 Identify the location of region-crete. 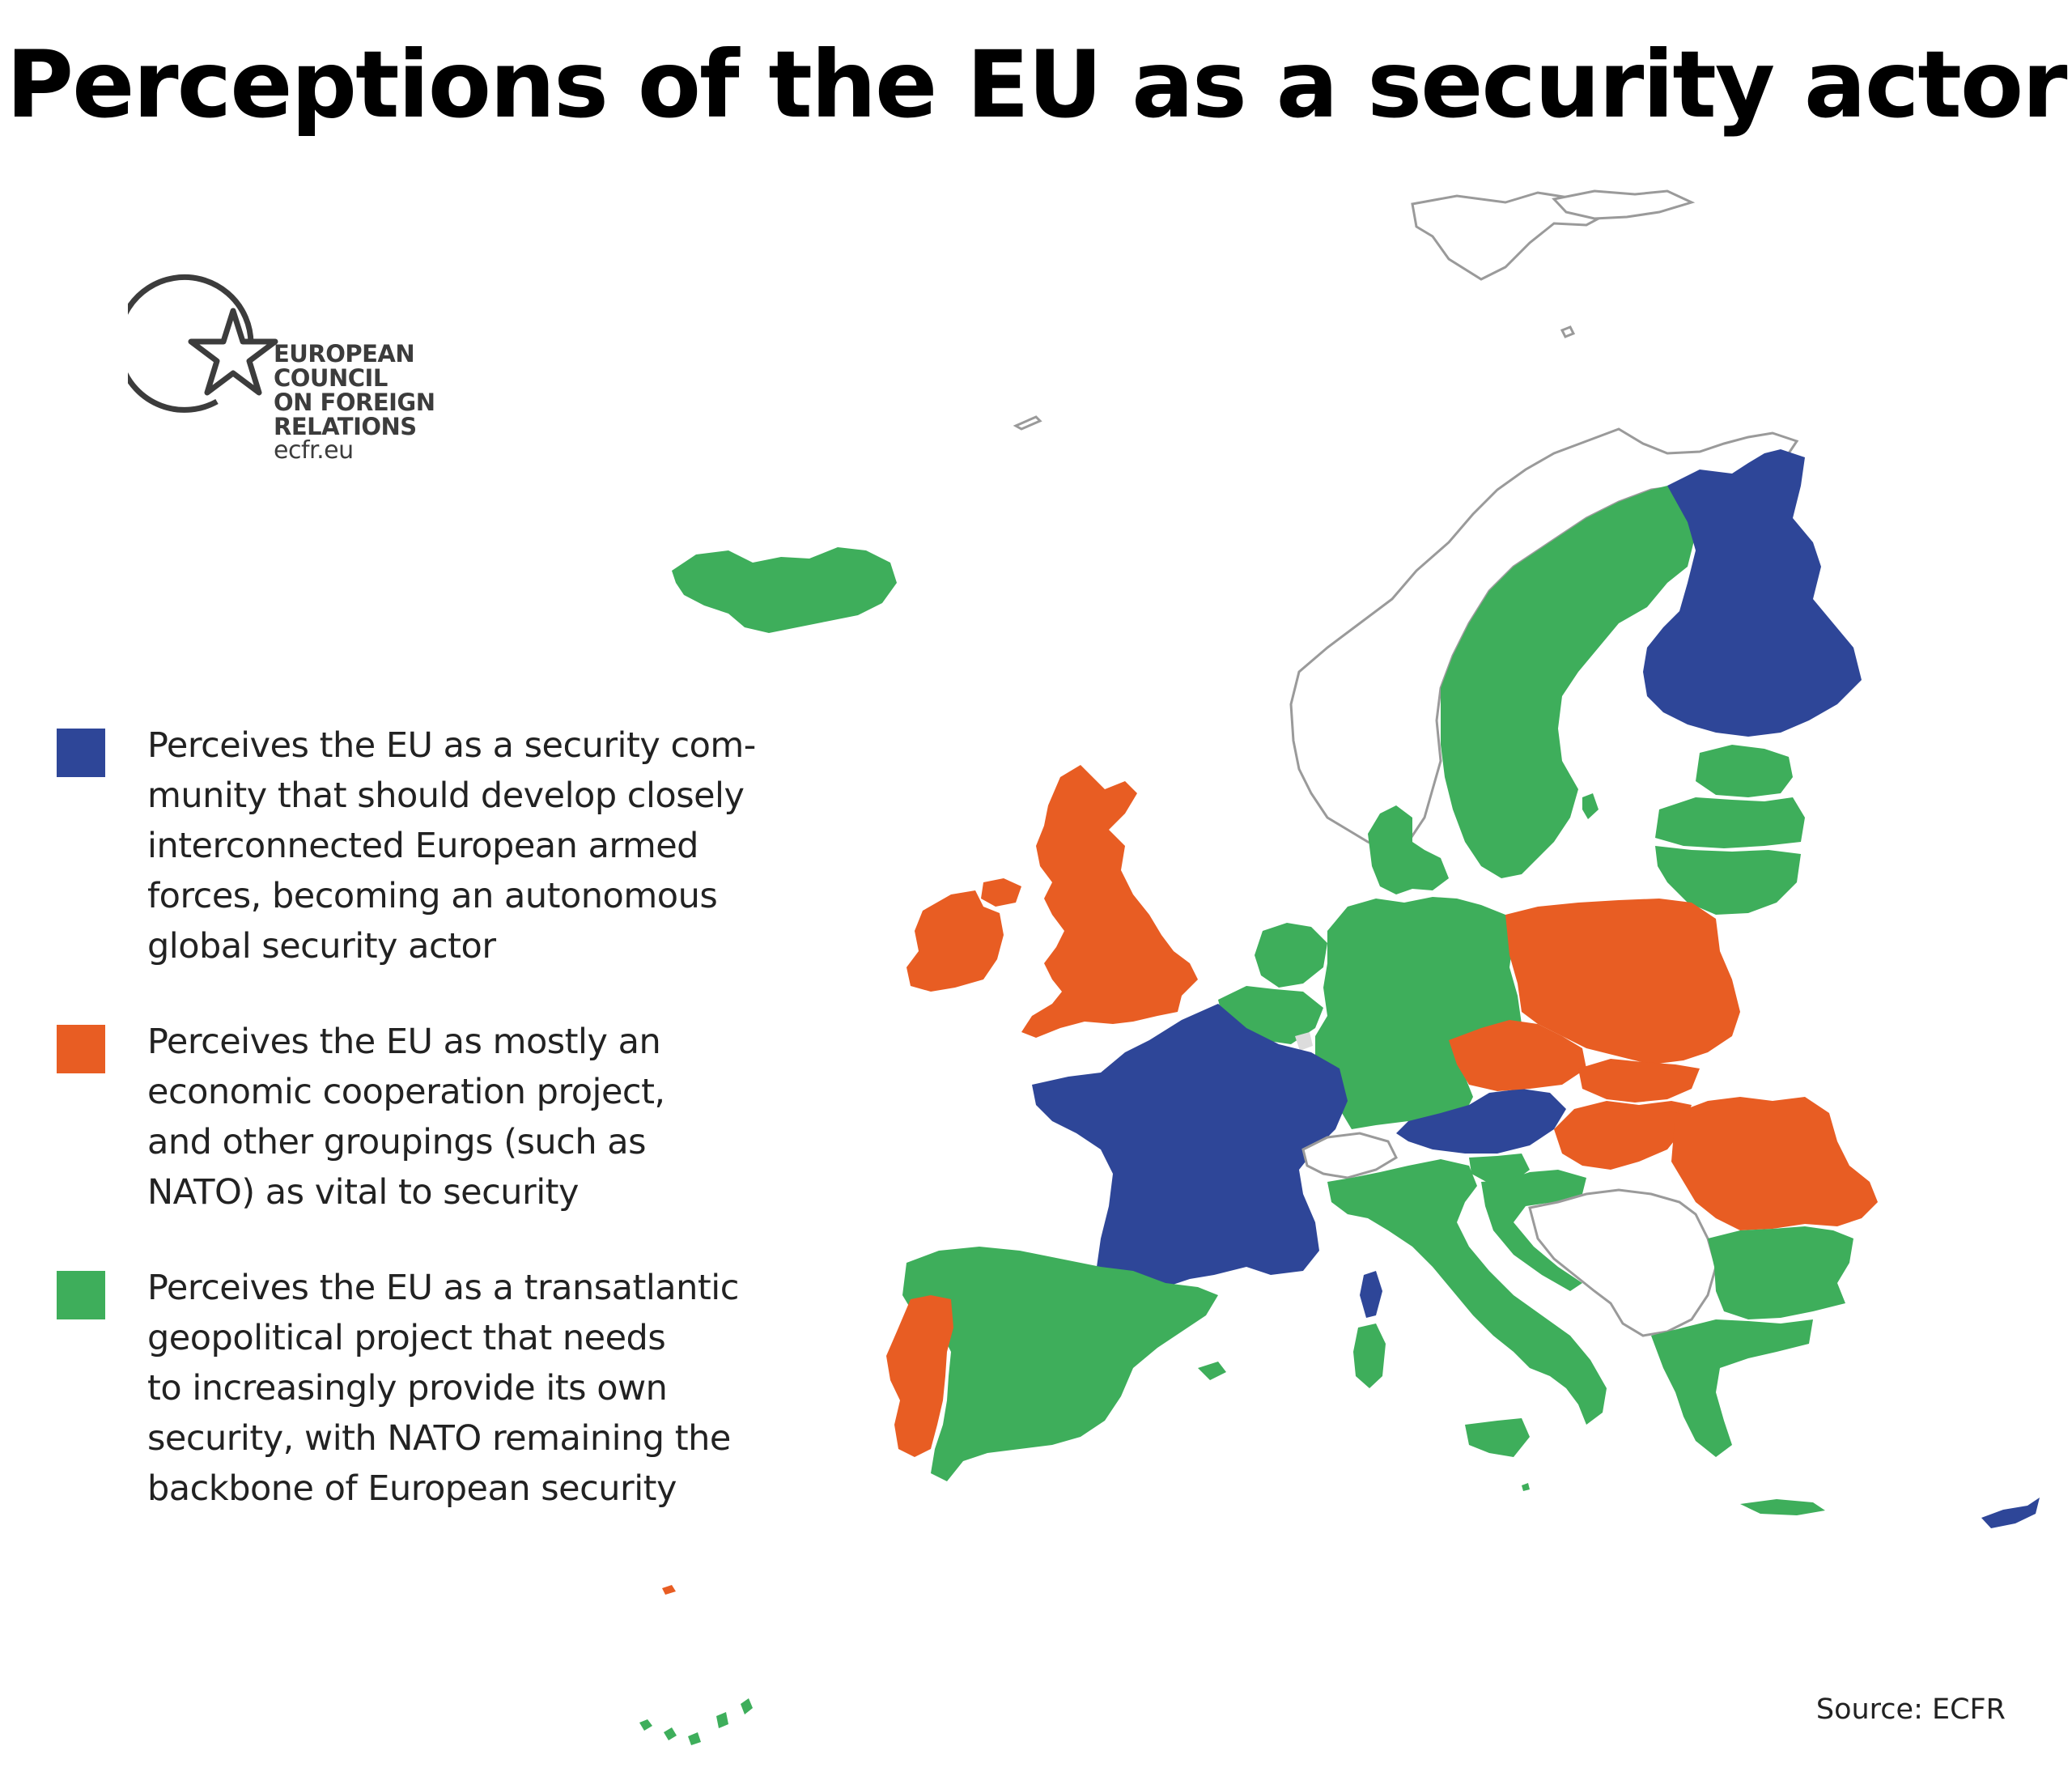
(1782, 1507).